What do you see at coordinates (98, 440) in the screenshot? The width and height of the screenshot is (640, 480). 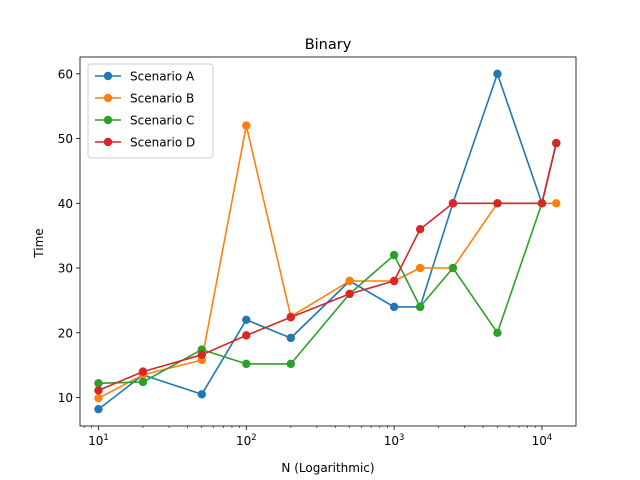 I see `x-tick-label: 10¹` at bounding box center [98, 440].